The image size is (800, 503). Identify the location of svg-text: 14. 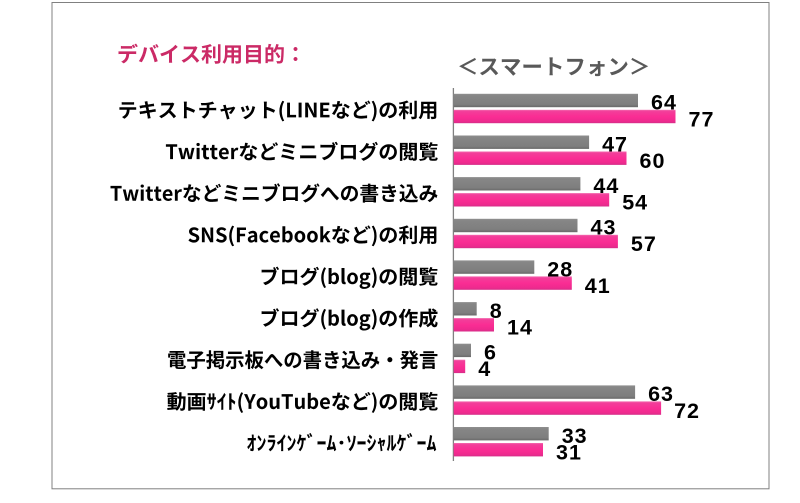
(520, 328).